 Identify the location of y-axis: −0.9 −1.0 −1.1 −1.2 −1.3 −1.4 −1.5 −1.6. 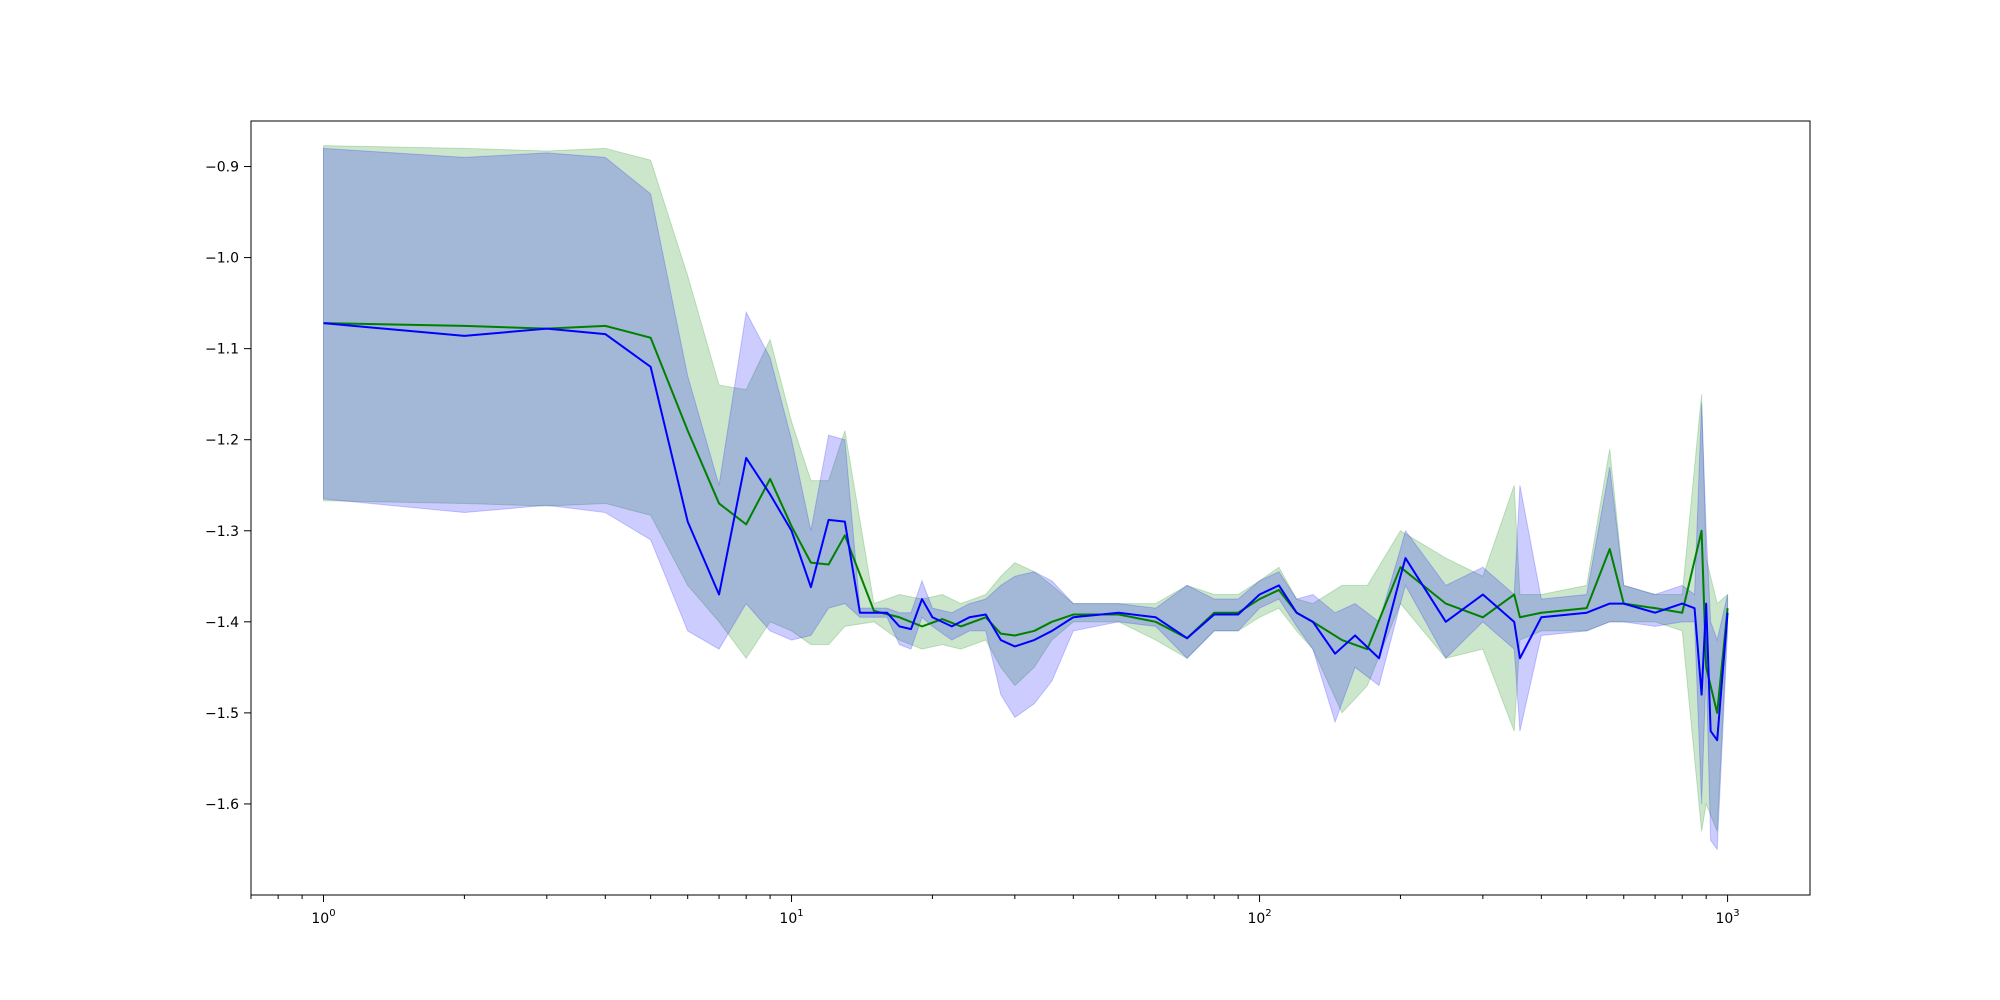
(228, 486).